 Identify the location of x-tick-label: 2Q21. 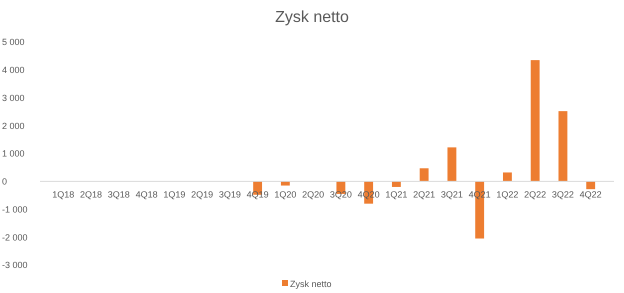
(424, 194).